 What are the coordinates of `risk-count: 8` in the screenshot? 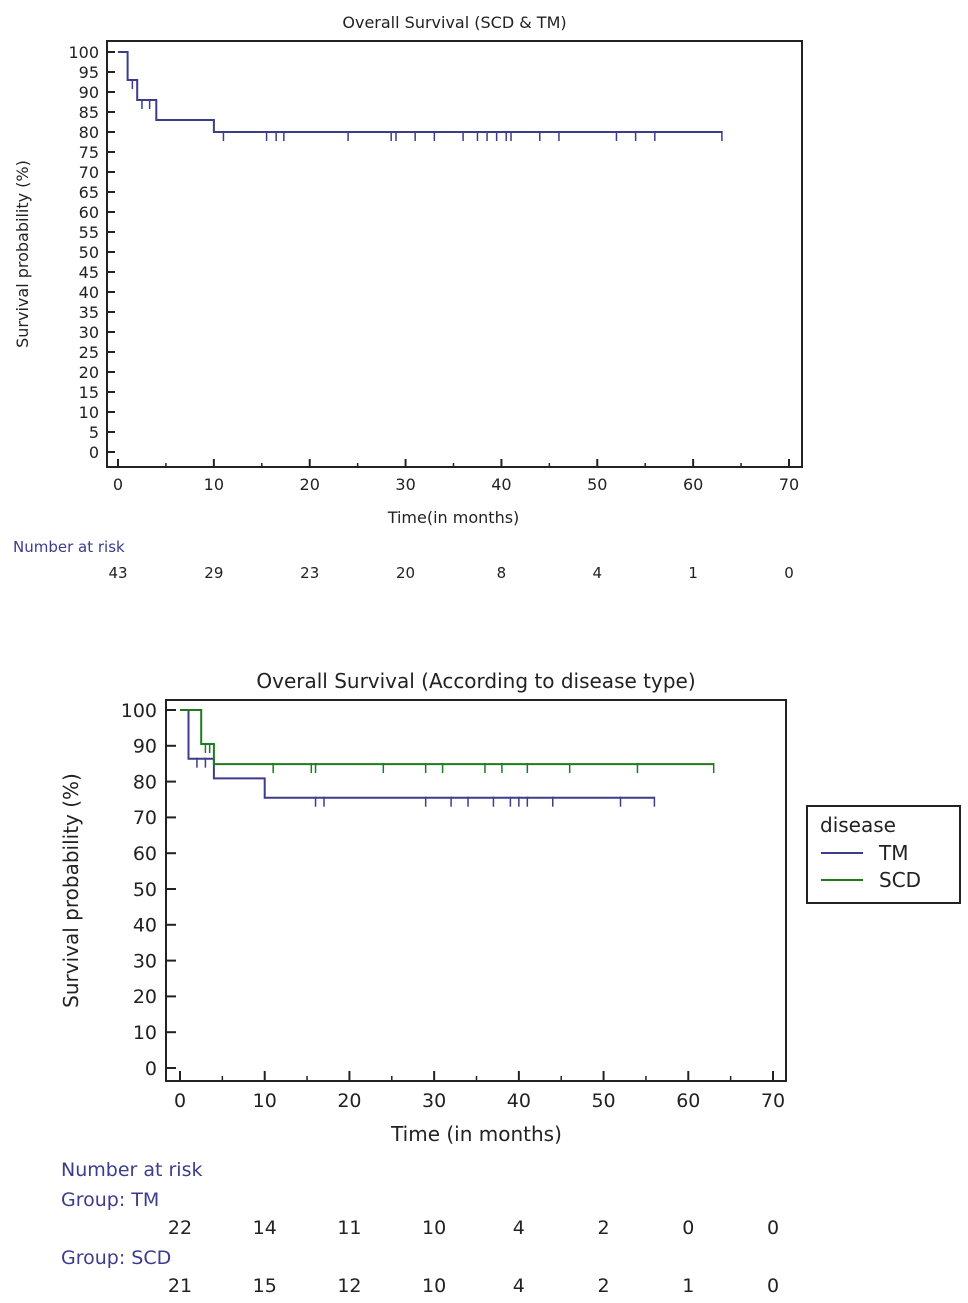 It's located at (502, 573).